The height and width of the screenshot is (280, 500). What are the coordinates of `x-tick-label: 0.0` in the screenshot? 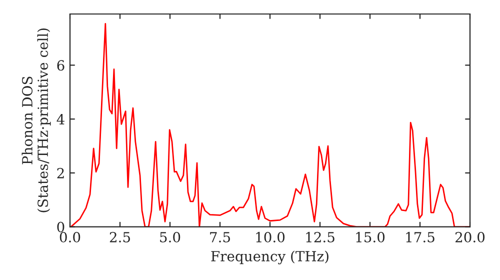 It's located at (70, 237).